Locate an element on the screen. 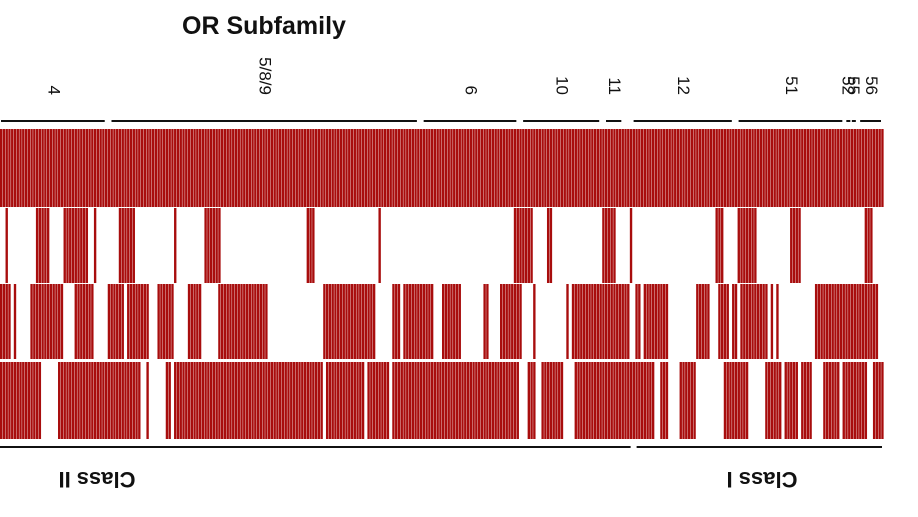 The image size is (918, 517). class-label: Class I is located at coordinates (762, 479).